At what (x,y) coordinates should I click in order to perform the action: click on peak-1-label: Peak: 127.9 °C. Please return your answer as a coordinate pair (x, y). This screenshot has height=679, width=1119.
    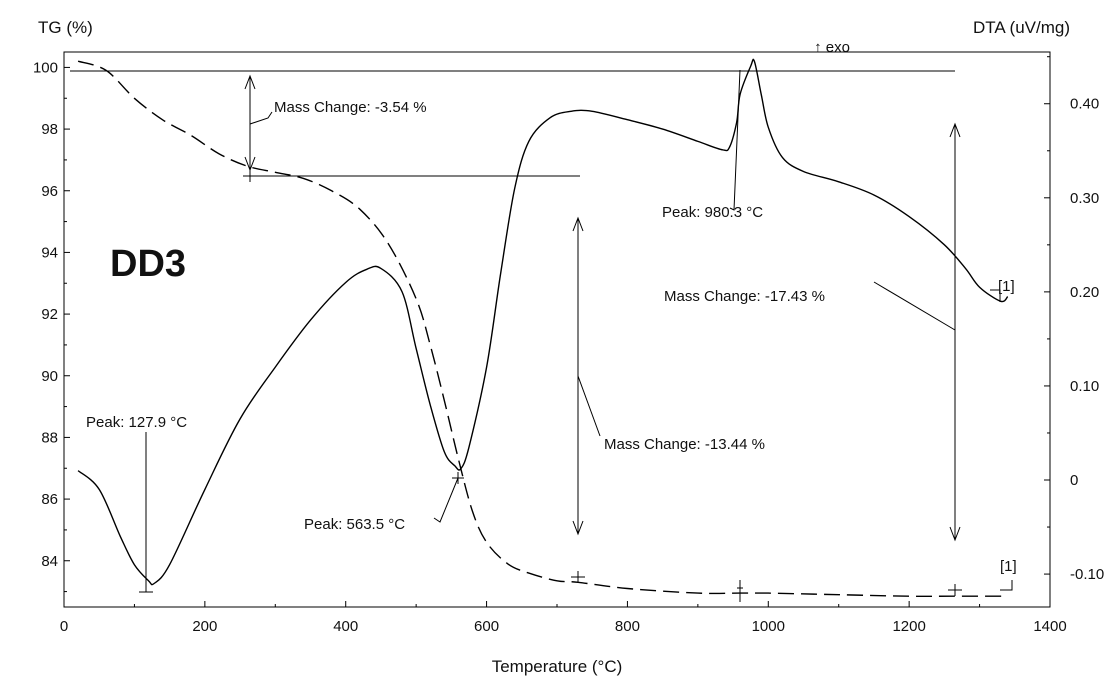
    Looking at the image, I should click on (136, 422).